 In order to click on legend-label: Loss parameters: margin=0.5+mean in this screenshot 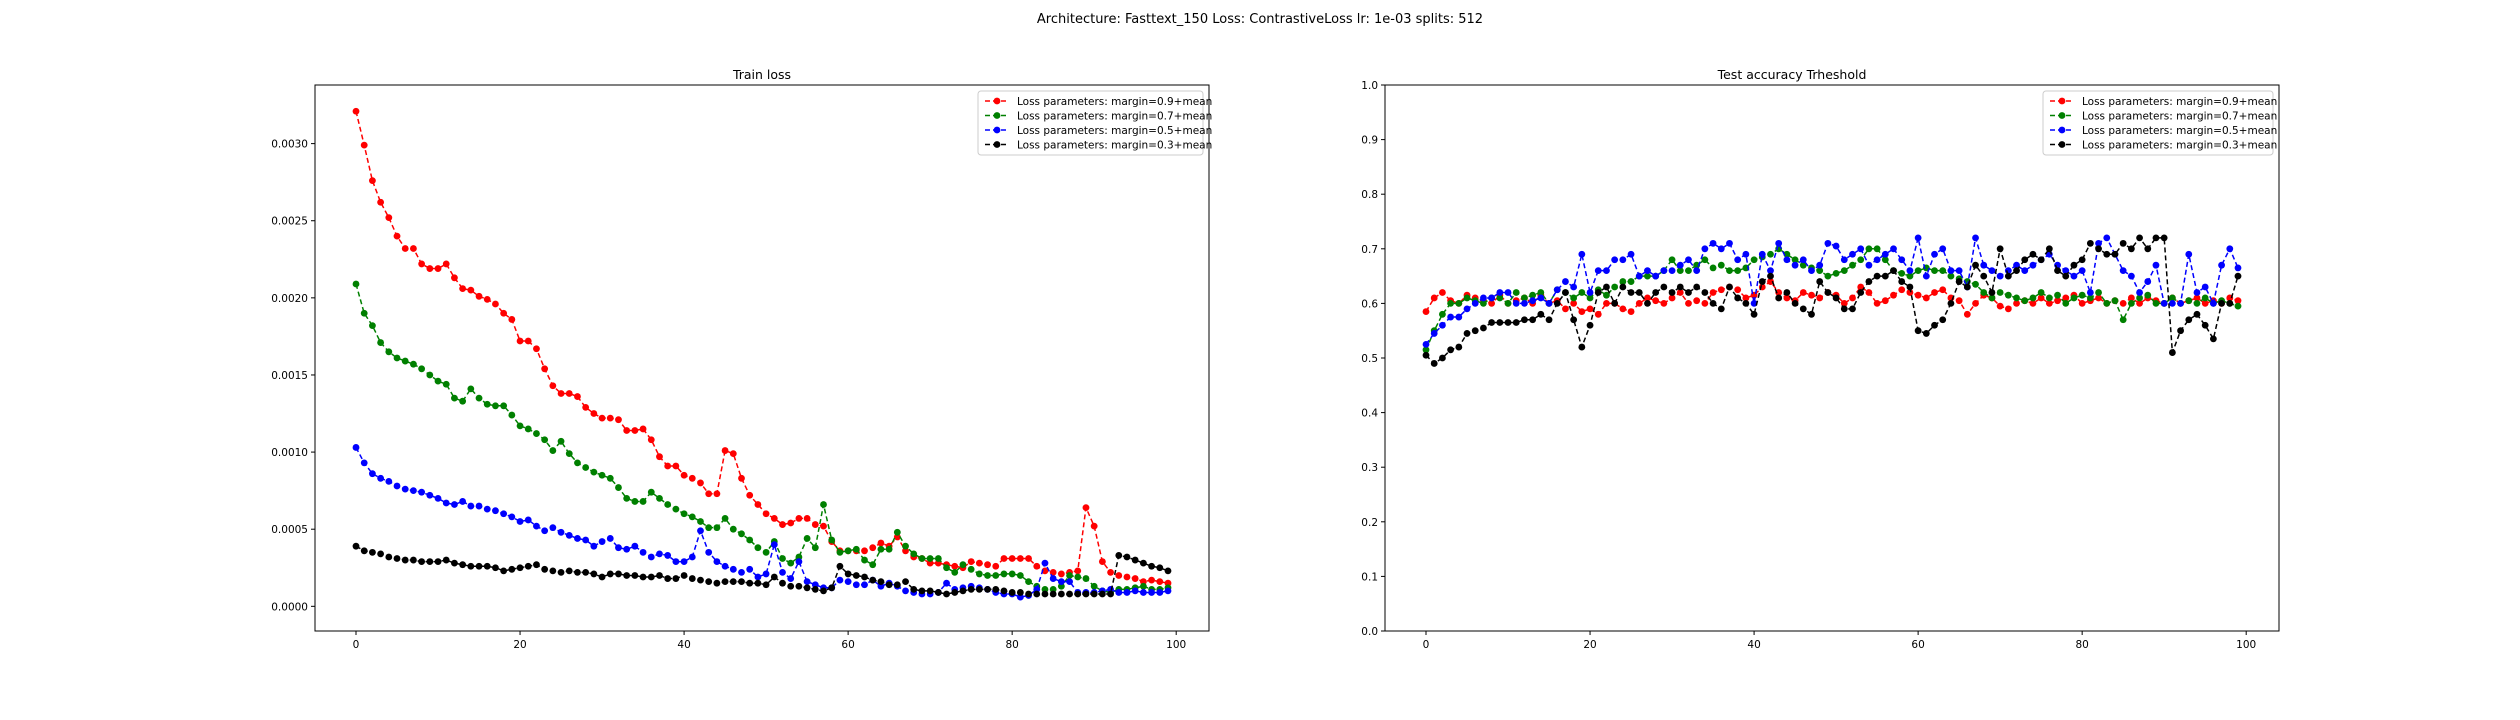, I will do `click(1114, 131)`.